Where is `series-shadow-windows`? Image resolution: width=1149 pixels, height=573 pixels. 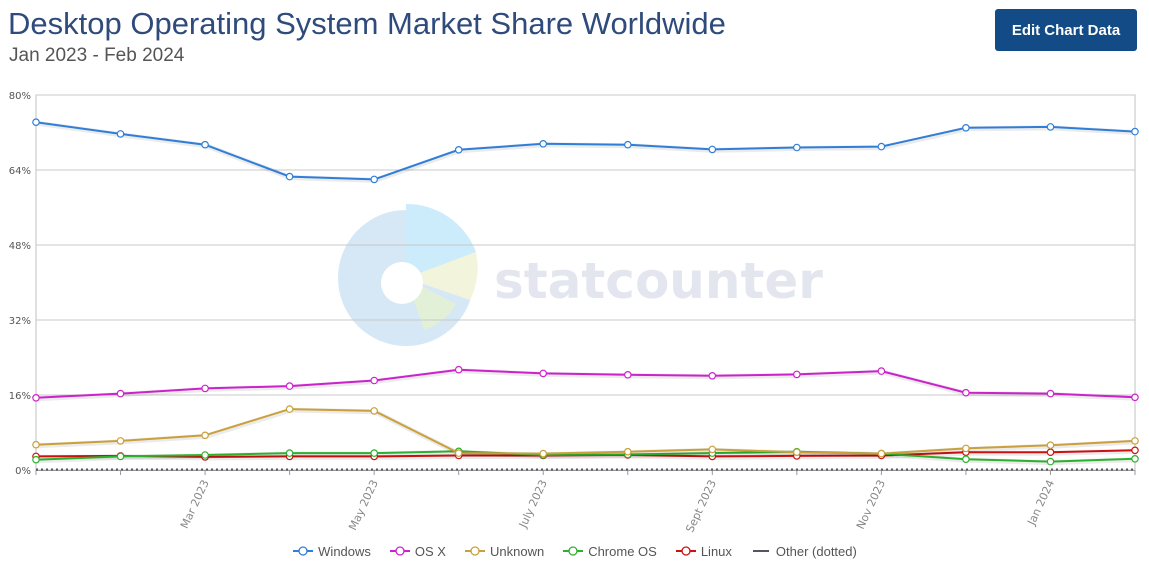 series-shadow-windows is located at coordinates (586, 151).